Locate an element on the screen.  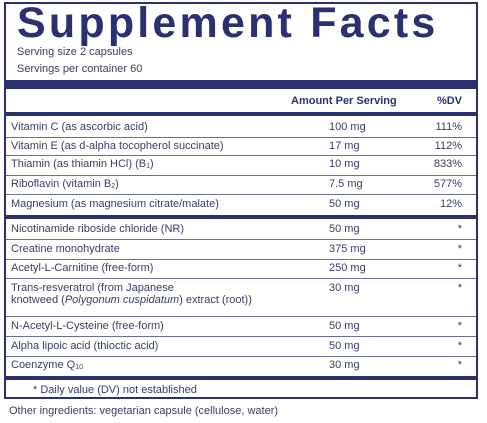
nutrient-amount: 10 mg is located at coordinates (344, 164).